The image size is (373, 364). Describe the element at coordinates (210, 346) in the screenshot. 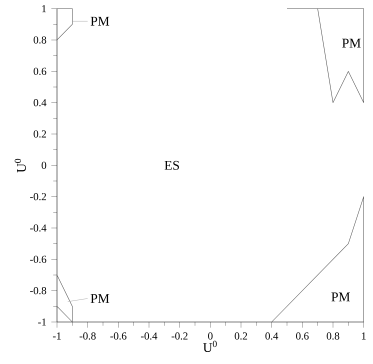

I see `x-axis-title: U$^{0}$` at that location.